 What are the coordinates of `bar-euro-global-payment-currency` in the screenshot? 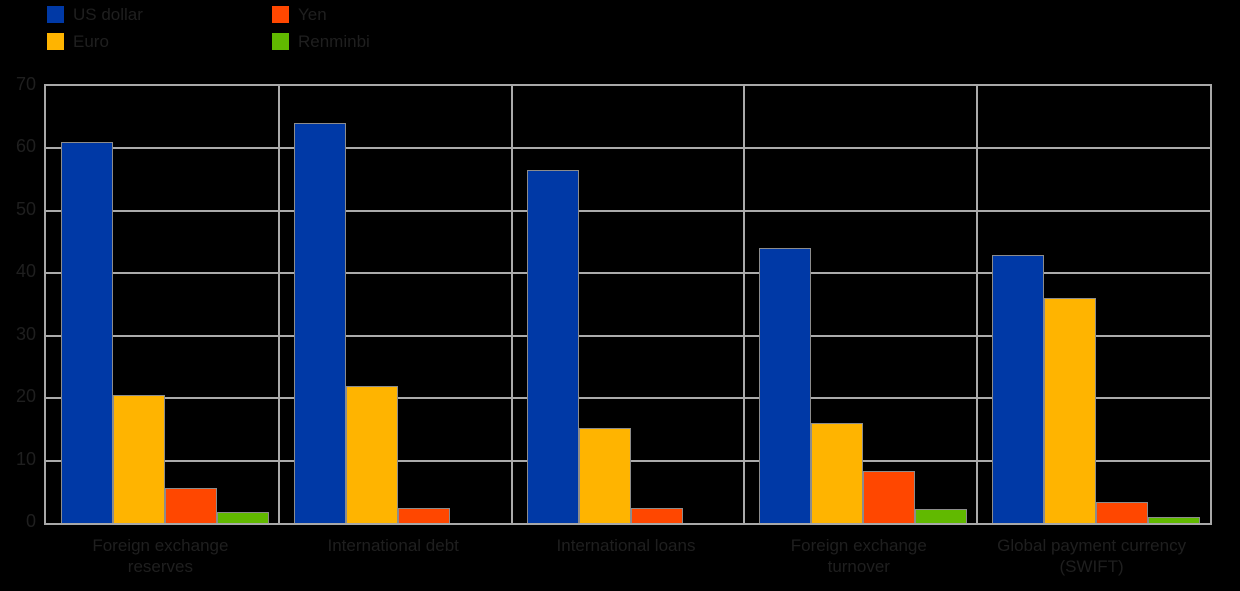 It's located at (1070, 410).